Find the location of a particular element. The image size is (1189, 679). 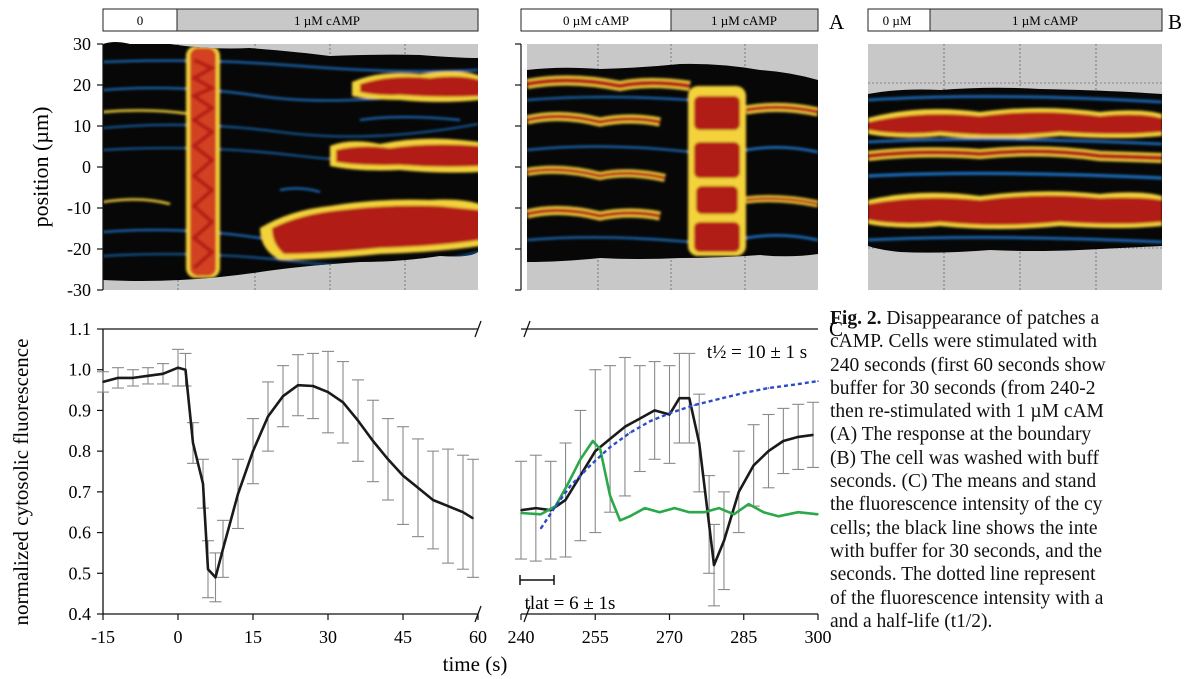

latency-bracket is located at coordinates (537, 580).